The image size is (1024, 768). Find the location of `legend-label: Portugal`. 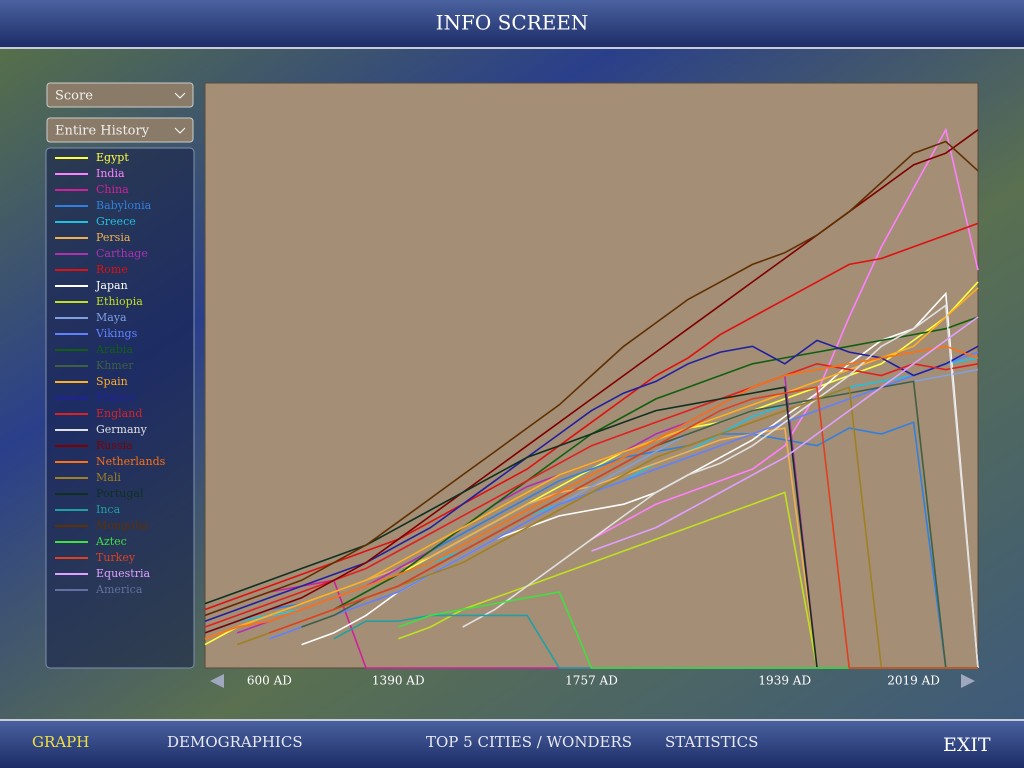

legend-label: Portugal is located at coordinates (120, 493).